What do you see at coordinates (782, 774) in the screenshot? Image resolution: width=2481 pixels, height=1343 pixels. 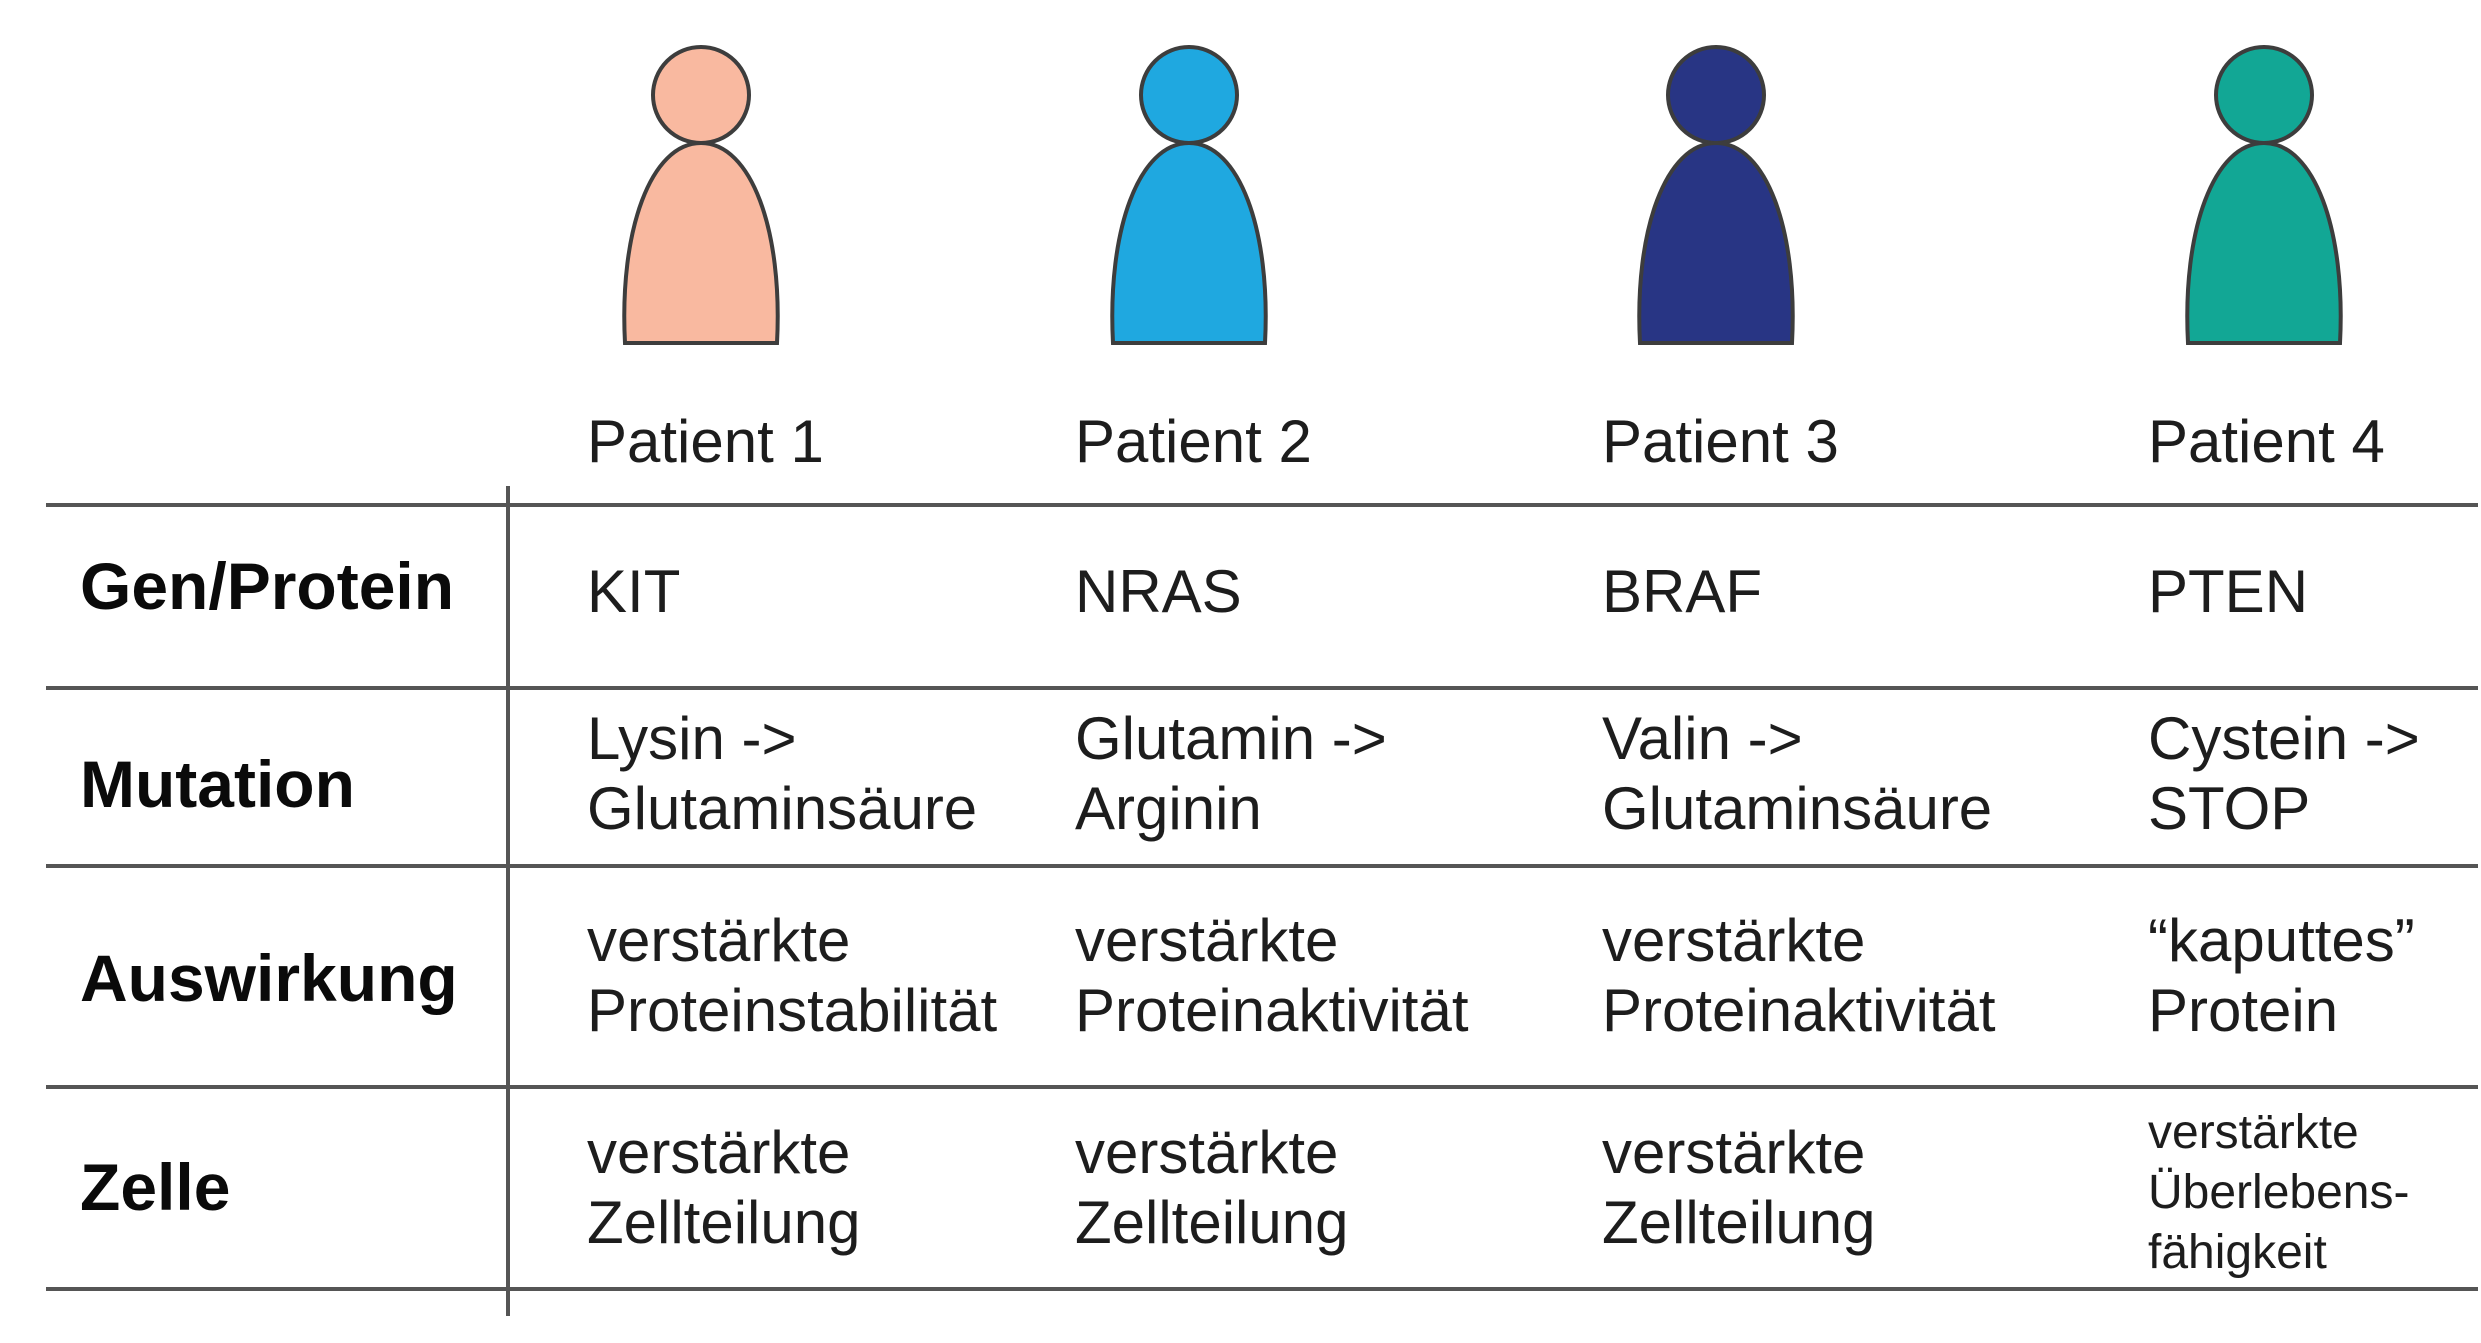 I see `table-cell: Lysin -> Glutaminsäure` at bounding box center [782, 774].